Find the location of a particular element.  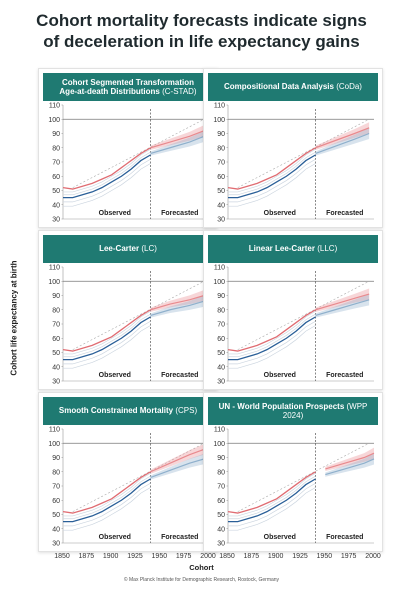

panel-title: Linear Lee-Carter (LLC) is located at coordinates (293, 249).